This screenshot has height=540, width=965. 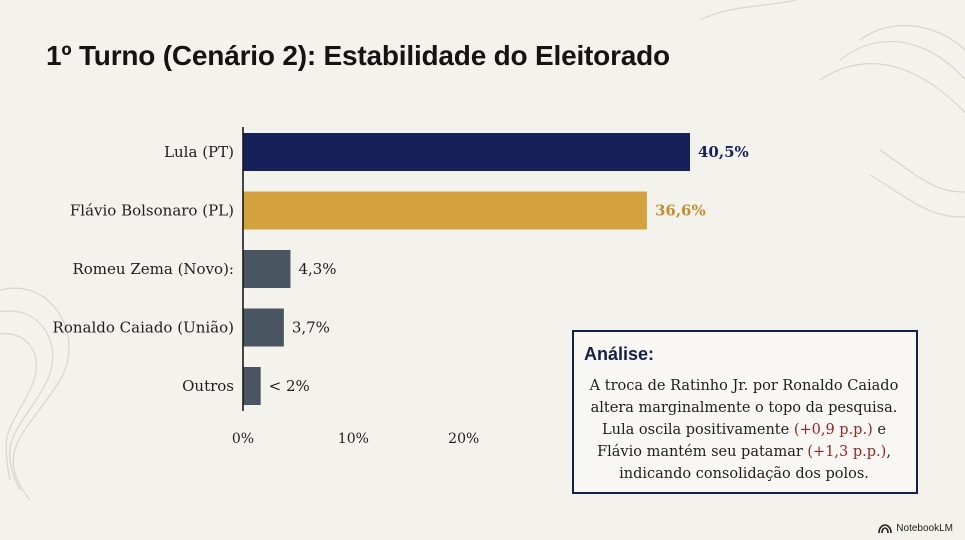 I want to click on lula-change-highlight: (+0,9 p.p.), so click(x=833, y=430).